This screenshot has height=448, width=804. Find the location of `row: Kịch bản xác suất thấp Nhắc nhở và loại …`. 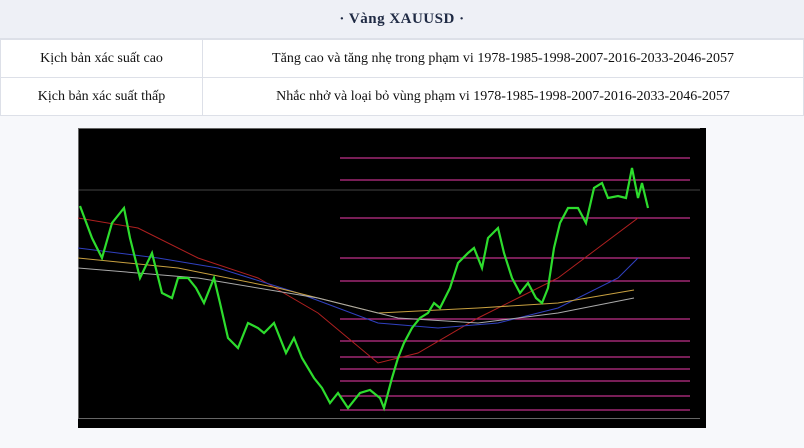

row: Kịch bản xác suất thấp Nhắc nhở và loại … is located at coordinates (402, 96).